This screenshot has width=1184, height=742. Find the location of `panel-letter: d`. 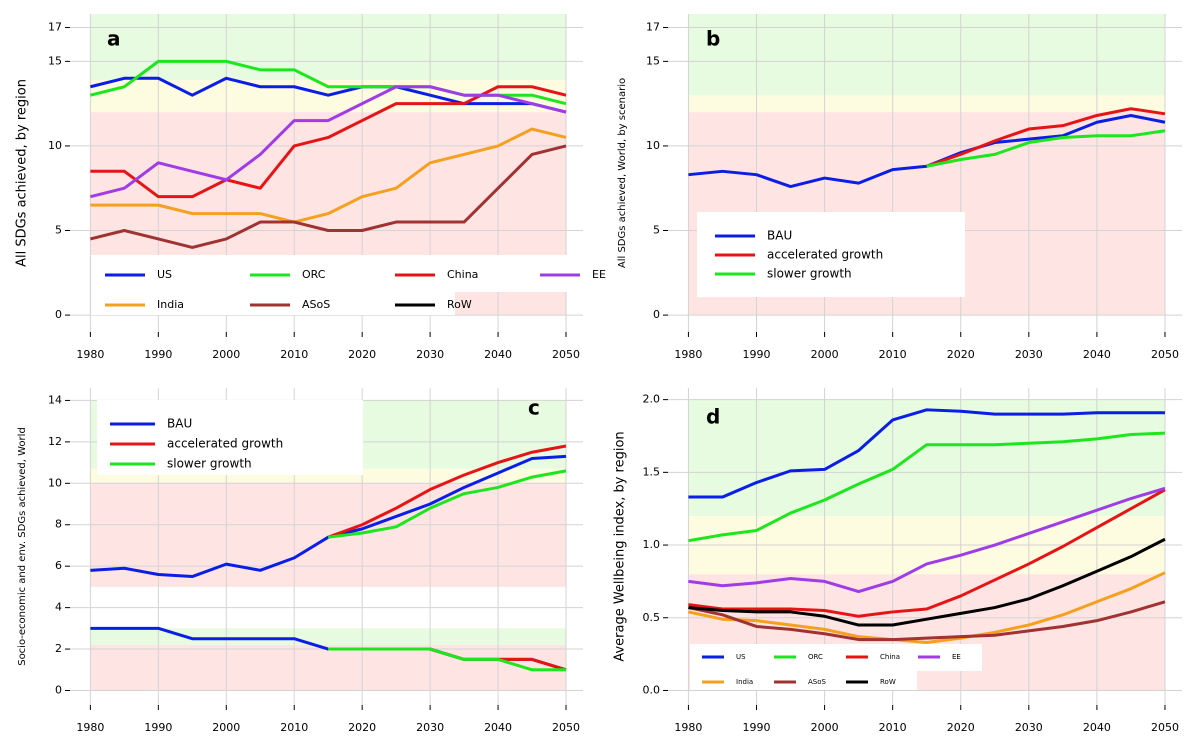

panel-letter: d is located at coordinates (713, 417).